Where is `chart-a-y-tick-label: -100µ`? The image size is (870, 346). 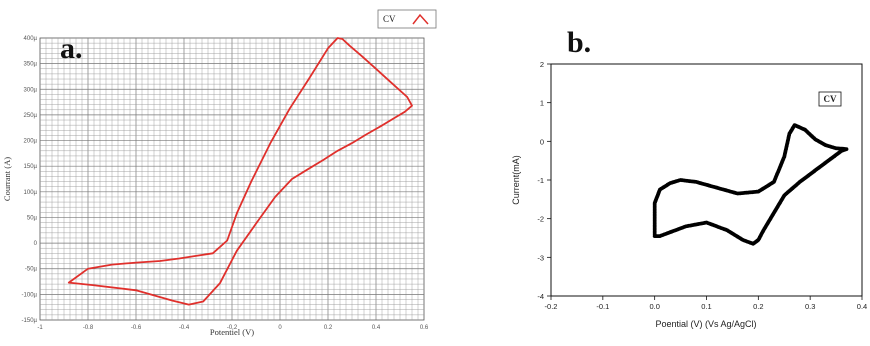
chart-a-y-tick-label: -100µ is located at coordinates (30, 295).